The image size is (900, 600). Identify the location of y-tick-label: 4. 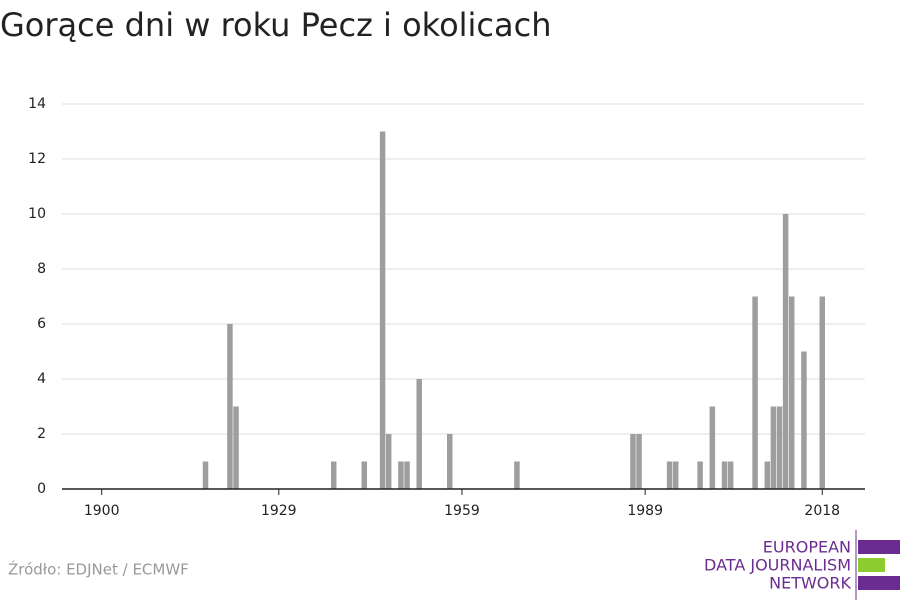
(41, 379).